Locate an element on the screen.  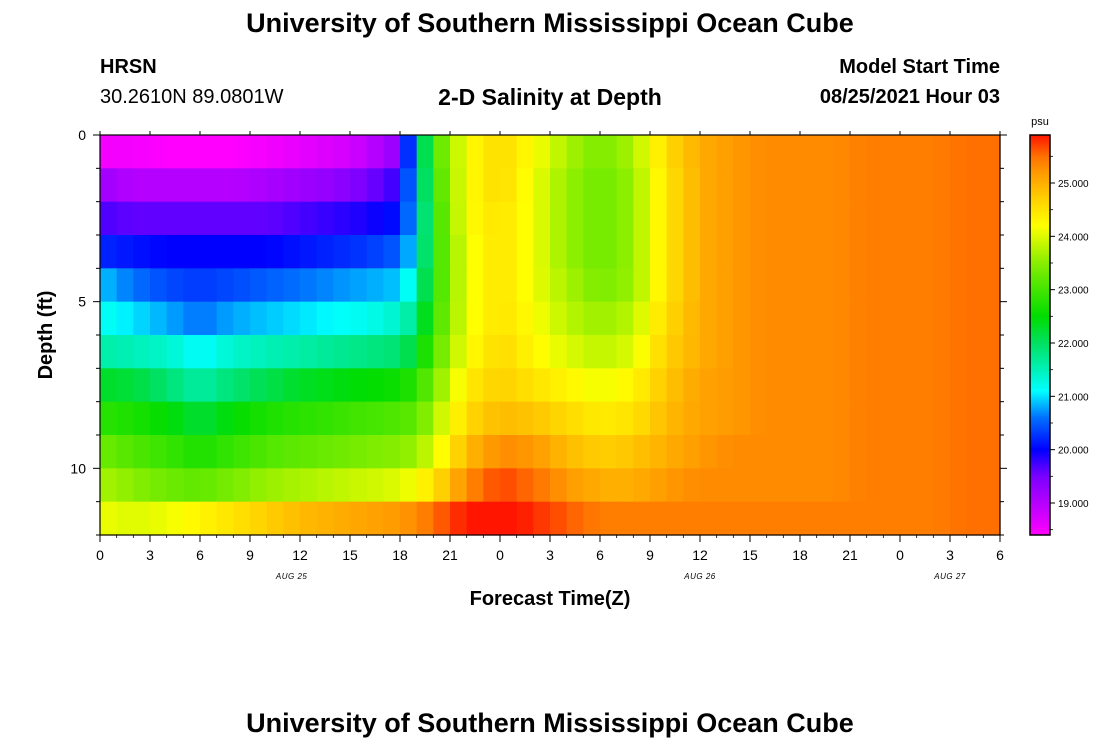
x-tick-label: 6 is located at coordinates (1000, 555).